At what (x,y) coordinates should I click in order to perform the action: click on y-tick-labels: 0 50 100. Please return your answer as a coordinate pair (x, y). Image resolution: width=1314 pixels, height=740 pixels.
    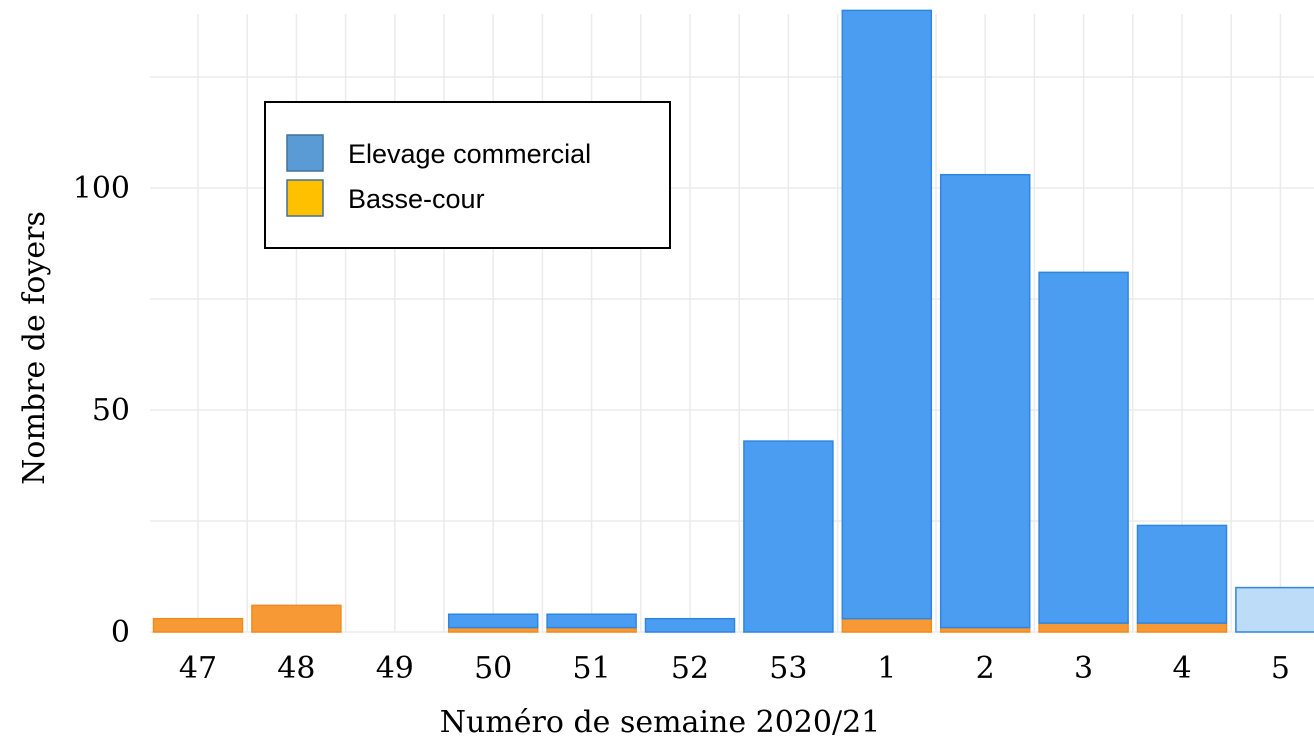
    Looking at the image, I should click on (101, 410).